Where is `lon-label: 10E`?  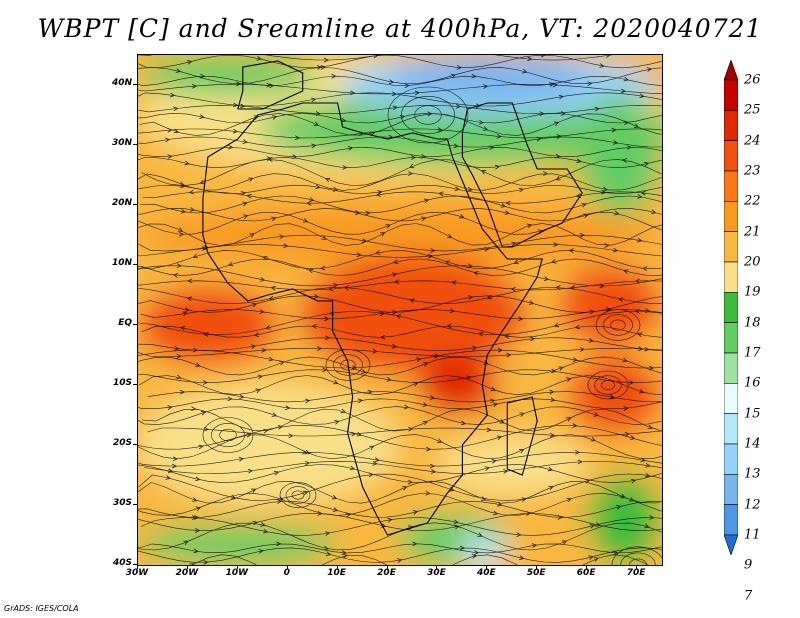
lon-label: 10E is located at coordinates (336, 573).